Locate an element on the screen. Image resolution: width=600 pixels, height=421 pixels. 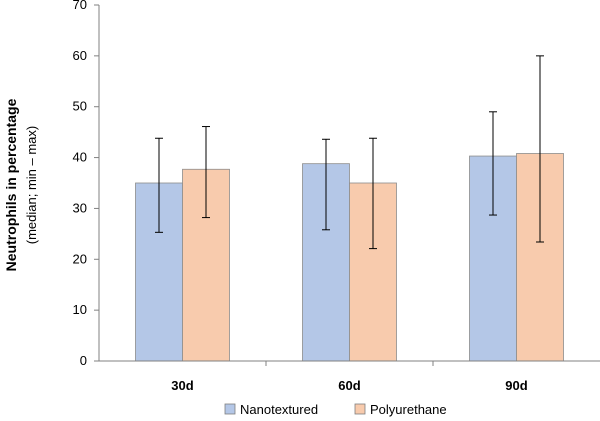
legend-swatch-nanotextured is located at coordinates (230, 409).